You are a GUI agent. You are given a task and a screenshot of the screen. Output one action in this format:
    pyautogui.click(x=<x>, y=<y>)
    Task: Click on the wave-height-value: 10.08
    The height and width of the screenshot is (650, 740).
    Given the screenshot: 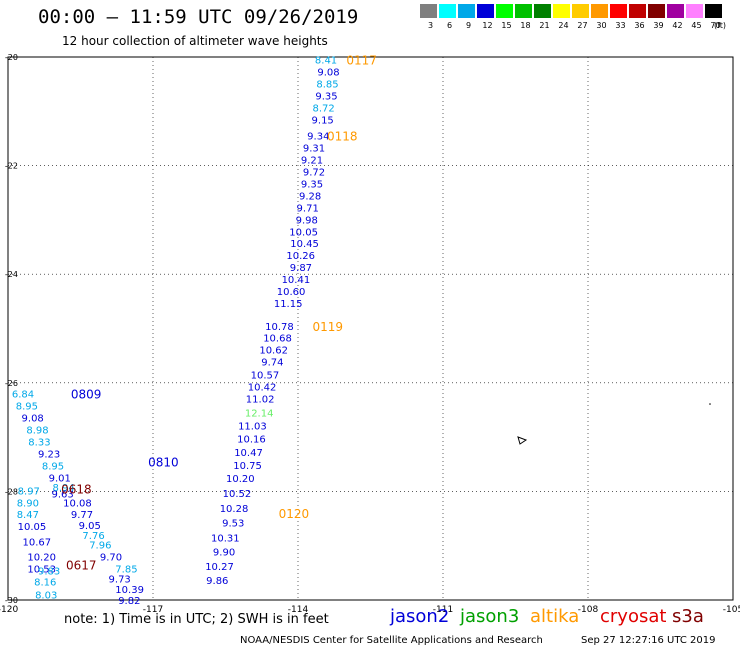 What is the action you would take?
    pyautogui.click(x=77, y=503)
    